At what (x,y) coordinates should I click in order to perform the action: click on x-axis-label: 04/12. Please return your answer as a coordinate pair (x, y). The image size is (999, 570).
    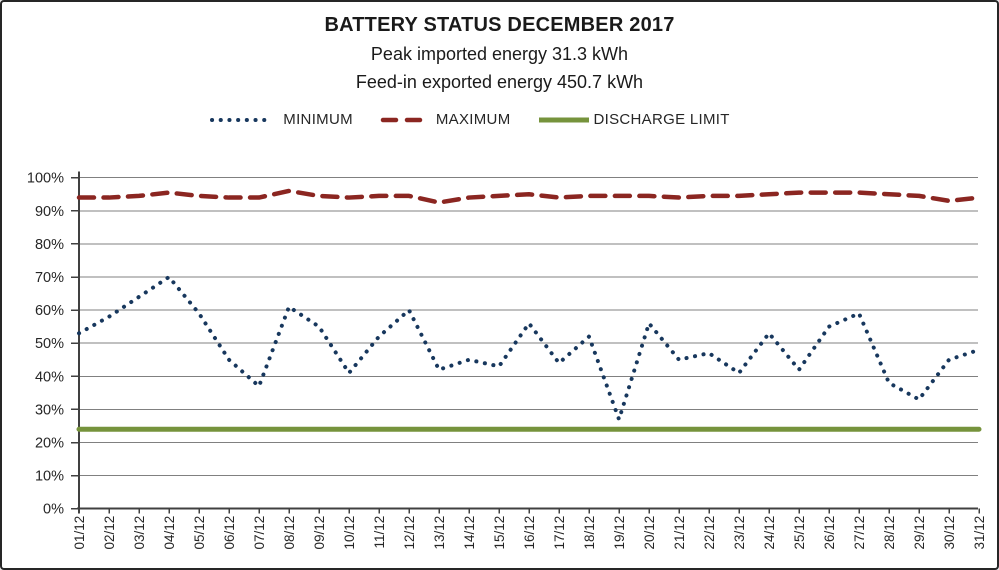
    Looking at the image, I should click on (169, 533).